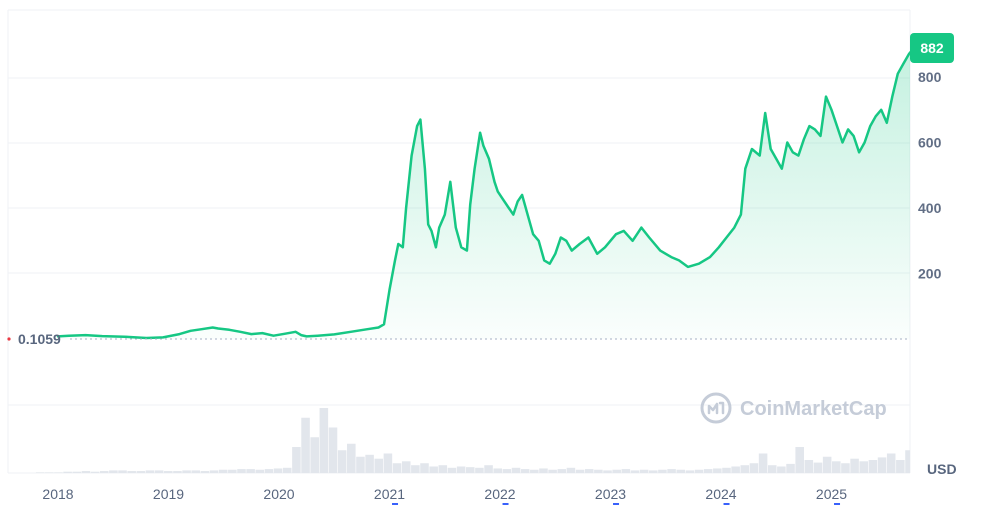  I want to click on start-price-label: 0.1059, so click(39, 339).